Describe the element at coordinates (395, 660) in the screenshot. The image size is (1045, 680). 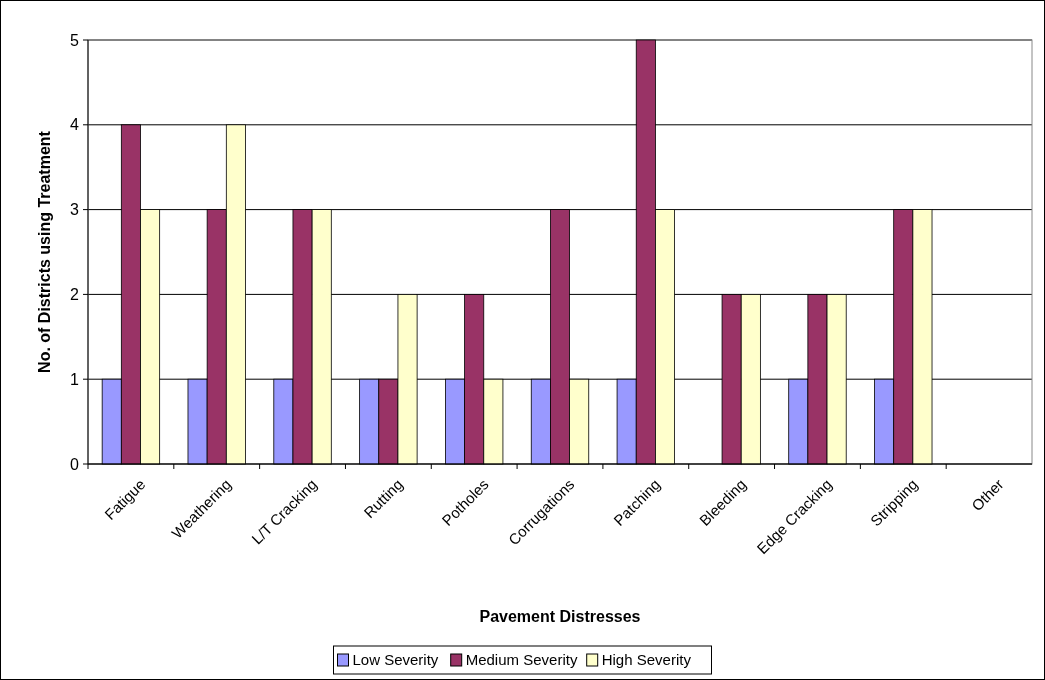
I see `legend-label: Low Severity` at that location.